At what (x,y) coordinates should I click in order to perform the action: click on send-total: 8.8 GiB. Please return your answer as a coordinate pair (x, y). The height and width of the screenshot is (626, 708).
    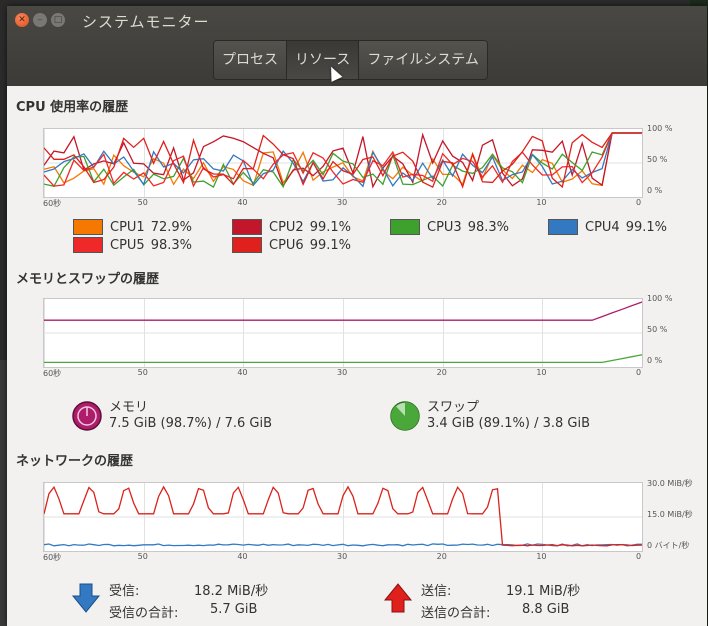
    Looking at the image, I should click on (546, 609).